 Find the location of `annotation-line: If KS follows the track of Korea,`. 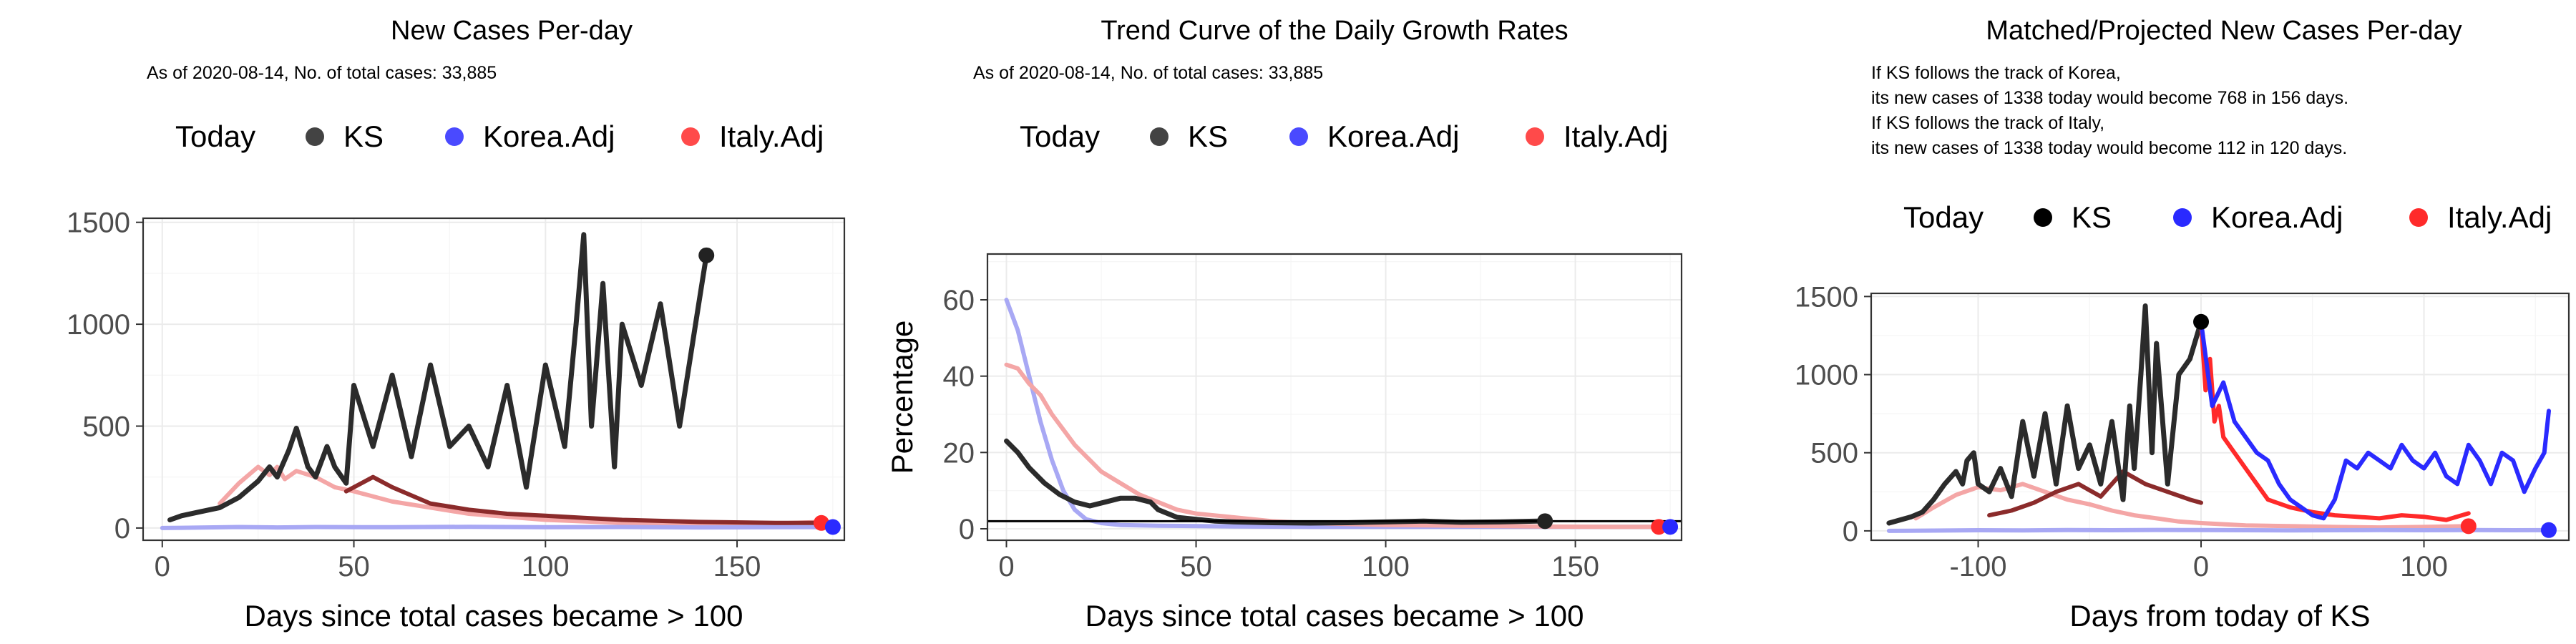

annotation-line: If KS follows the track of Korea, is located at coordinates (1996, 73).